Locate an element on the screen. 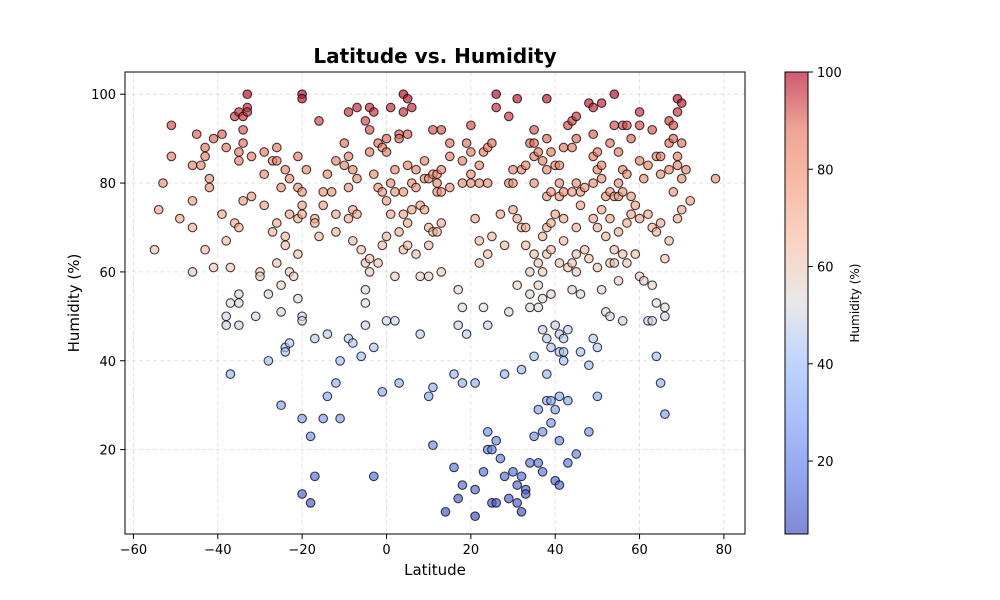 Image resolution: width=1000 pixels, height=600 pixels. y-tick-label: 20 is located at coordinates (107, 451).